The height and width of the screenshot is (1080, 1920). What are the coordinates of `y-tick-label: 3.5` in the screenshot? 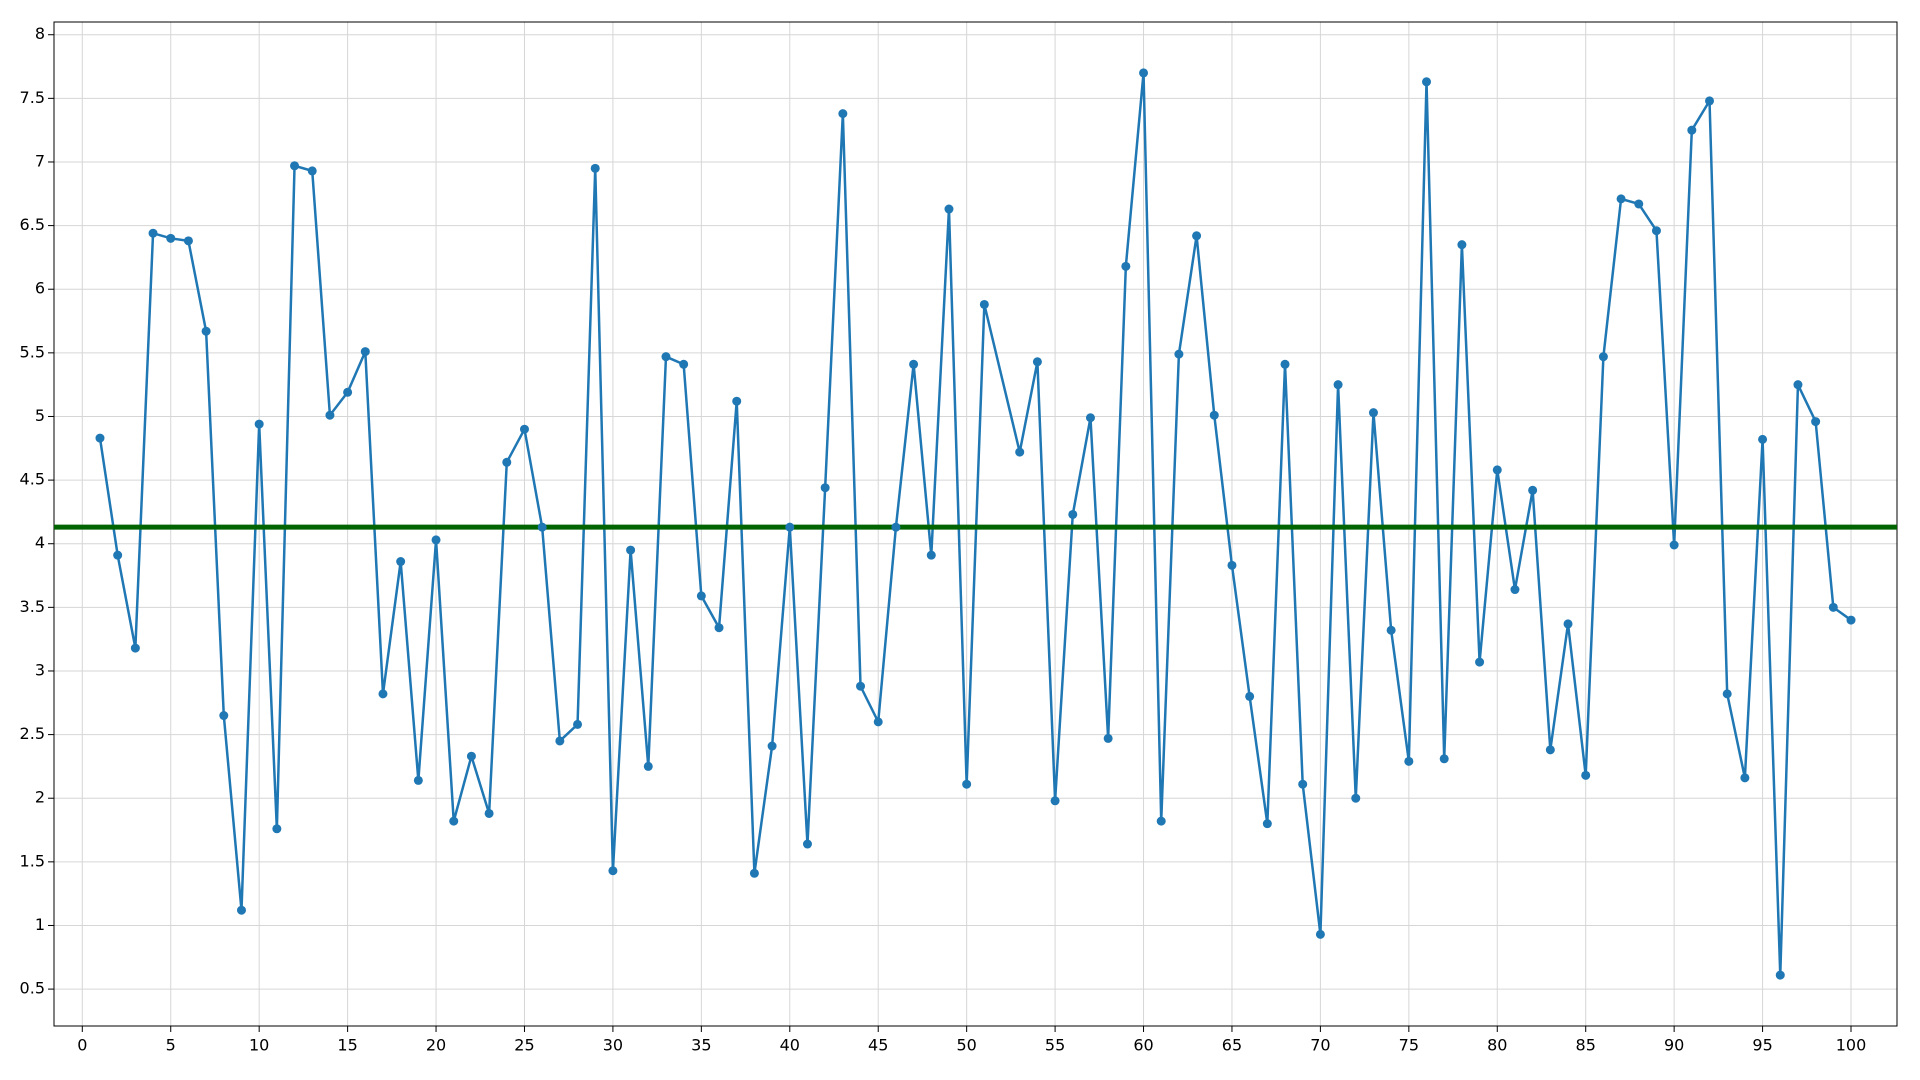 It's located at (32, 606).